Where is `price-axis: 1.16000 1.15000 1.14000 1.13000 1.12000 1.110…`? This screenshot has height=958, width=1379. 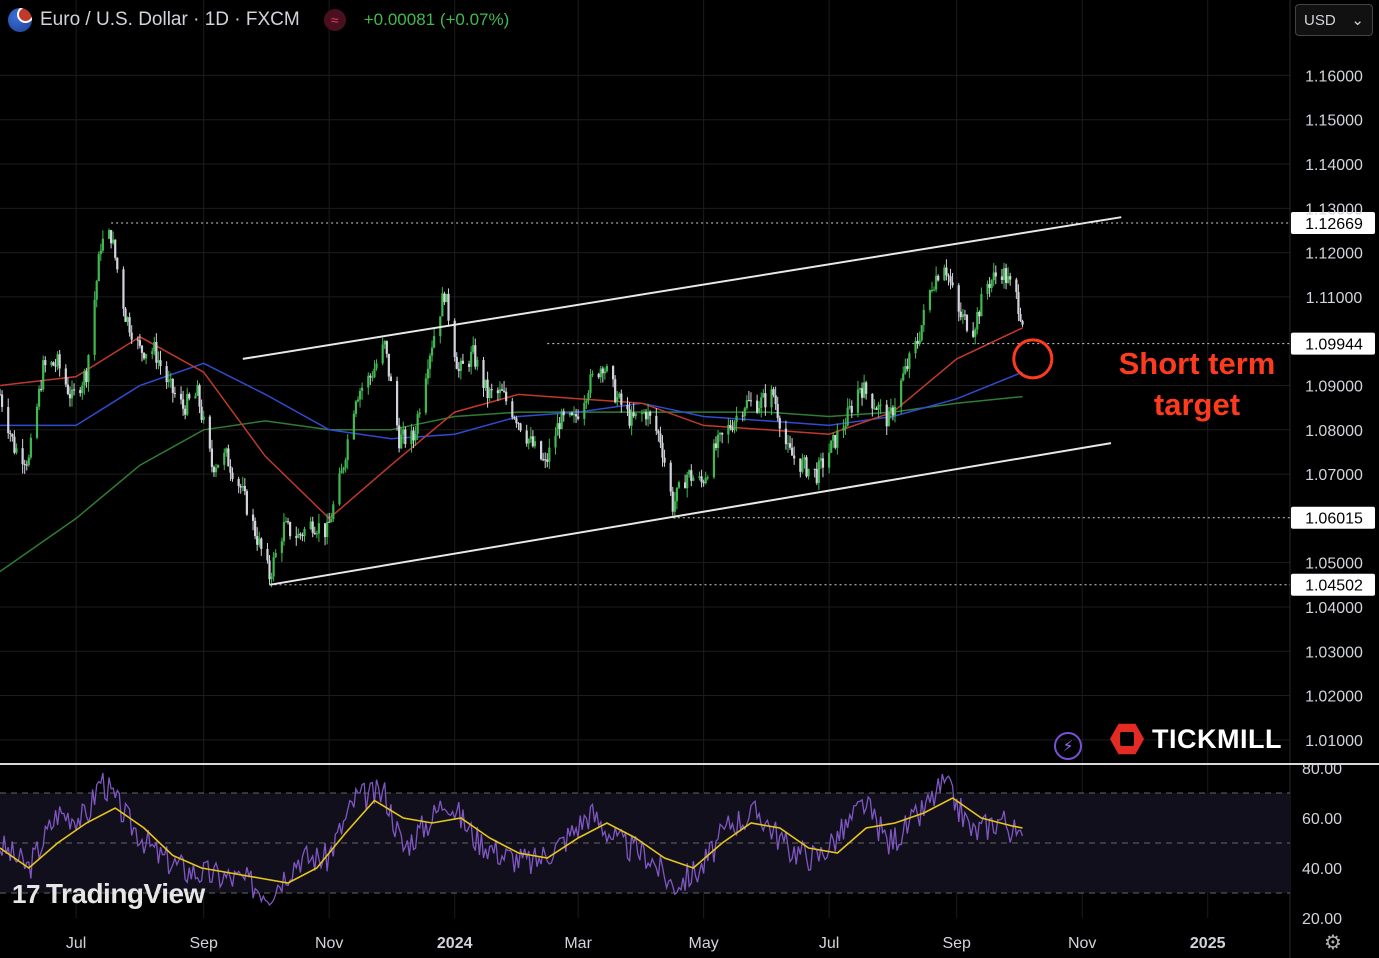
price-axis: 1.16000 1.15000 1.14000 1.13000 1.12000 1.110… is located at coordinates (1332, 498).